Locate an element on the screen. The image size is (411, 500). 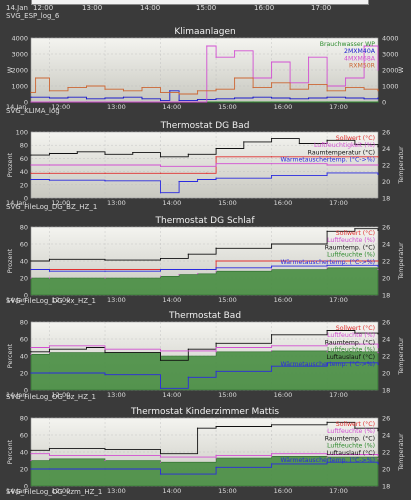
y2-axis-label: W is located at coordinates (401, 69).